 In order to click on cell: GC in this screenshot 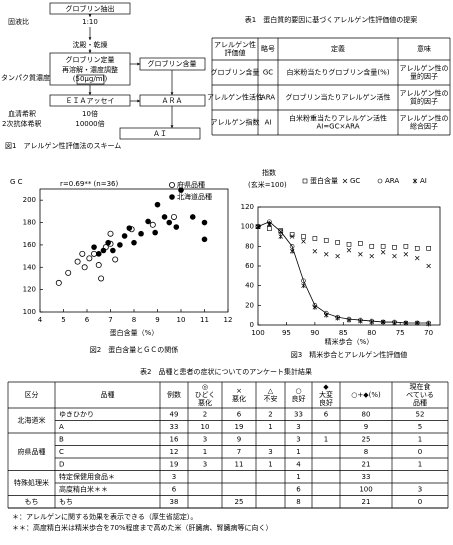, I will do `click(268, 73)`.